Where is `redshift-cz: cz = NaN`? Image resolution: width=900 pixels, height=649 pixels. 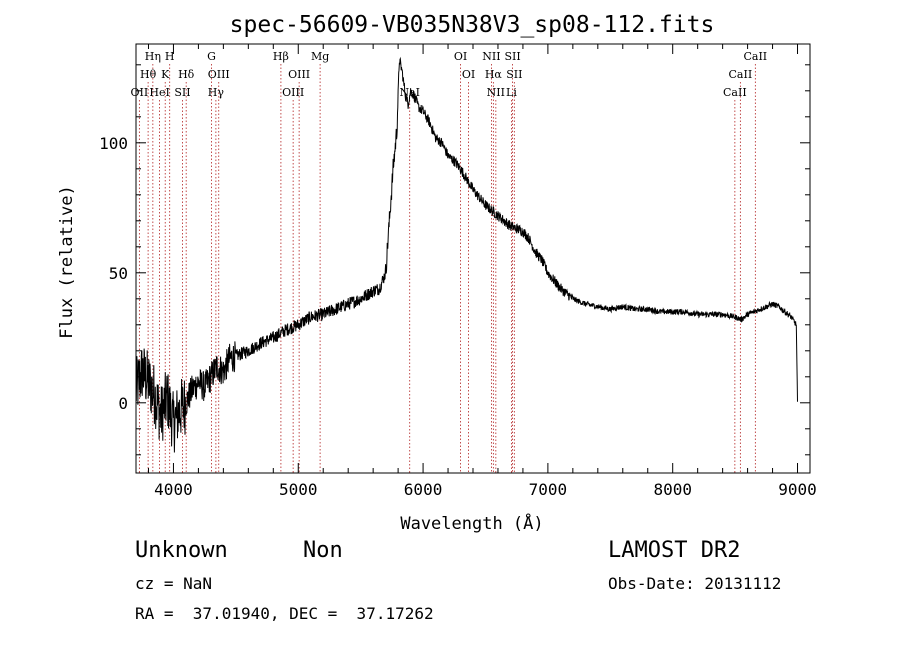
redshift-cz: cz = NaN is located at coordinates (174, 583).